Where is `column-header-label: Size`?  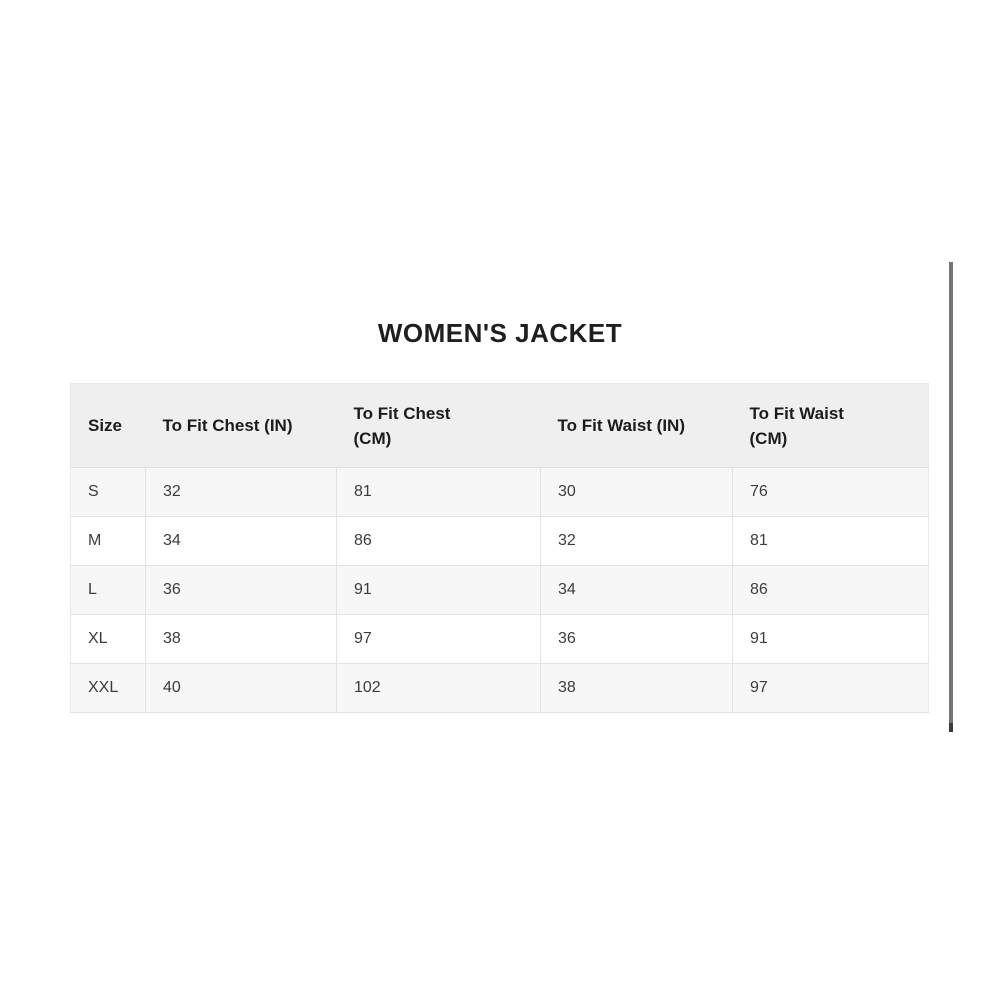
column-header-label: Size is located at coordinates (105, 425).